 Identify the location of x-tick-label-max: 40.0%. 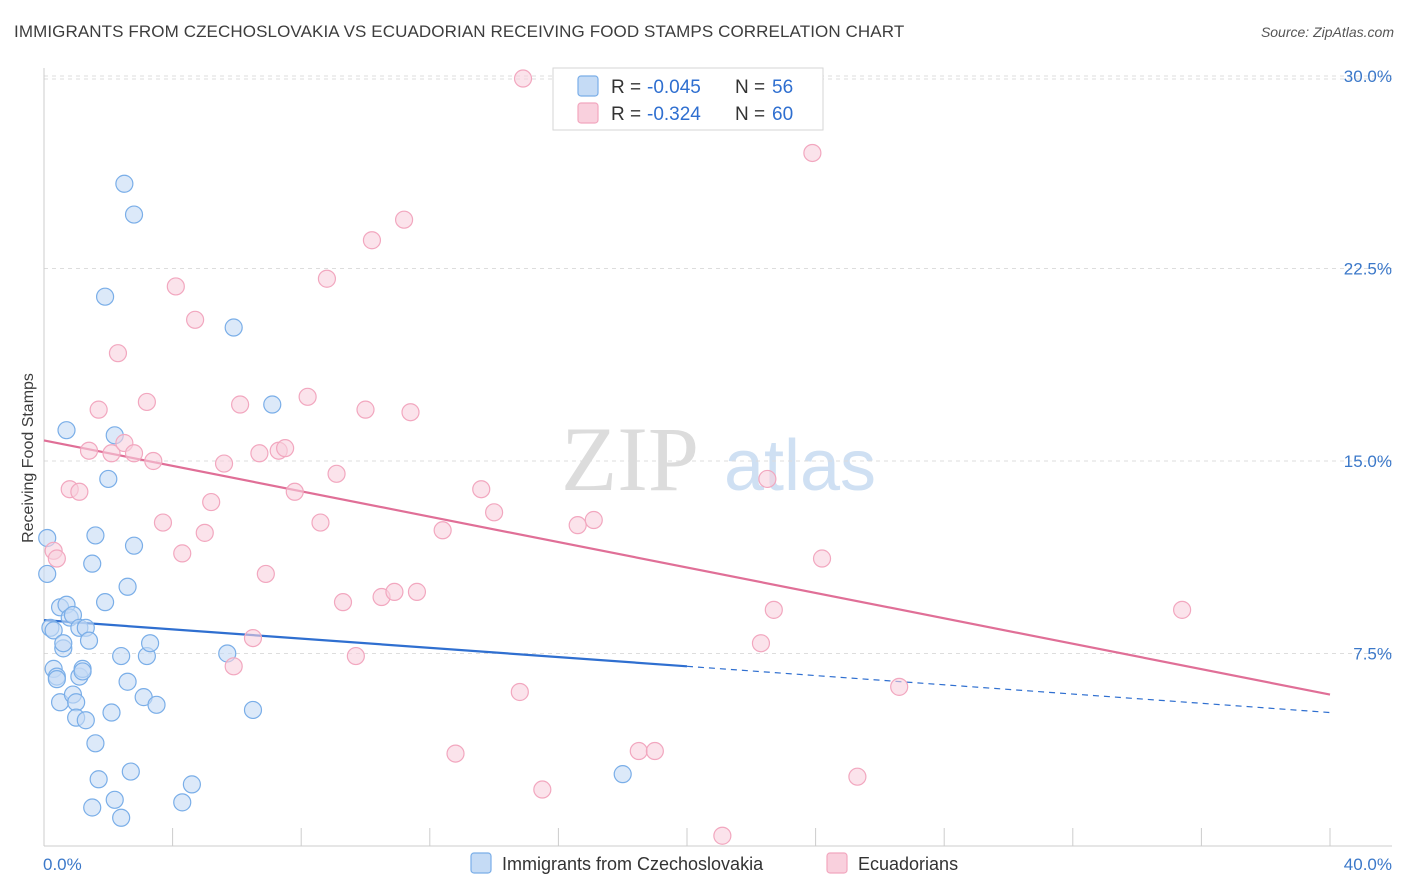
(1368, 864).